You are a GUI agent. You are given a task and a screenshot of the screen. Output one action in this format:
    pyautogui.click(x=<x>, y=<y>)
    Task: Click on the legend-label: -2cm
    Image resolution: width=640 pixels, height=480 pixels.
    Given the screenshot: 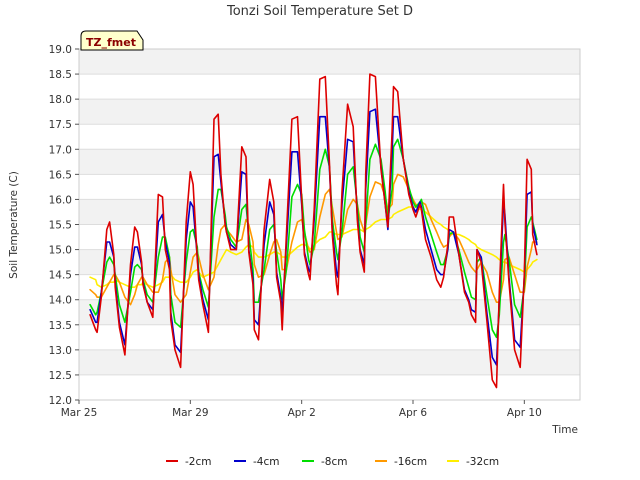 What is the action you would take?
    pyautogui.click(x=198, y=462)
    